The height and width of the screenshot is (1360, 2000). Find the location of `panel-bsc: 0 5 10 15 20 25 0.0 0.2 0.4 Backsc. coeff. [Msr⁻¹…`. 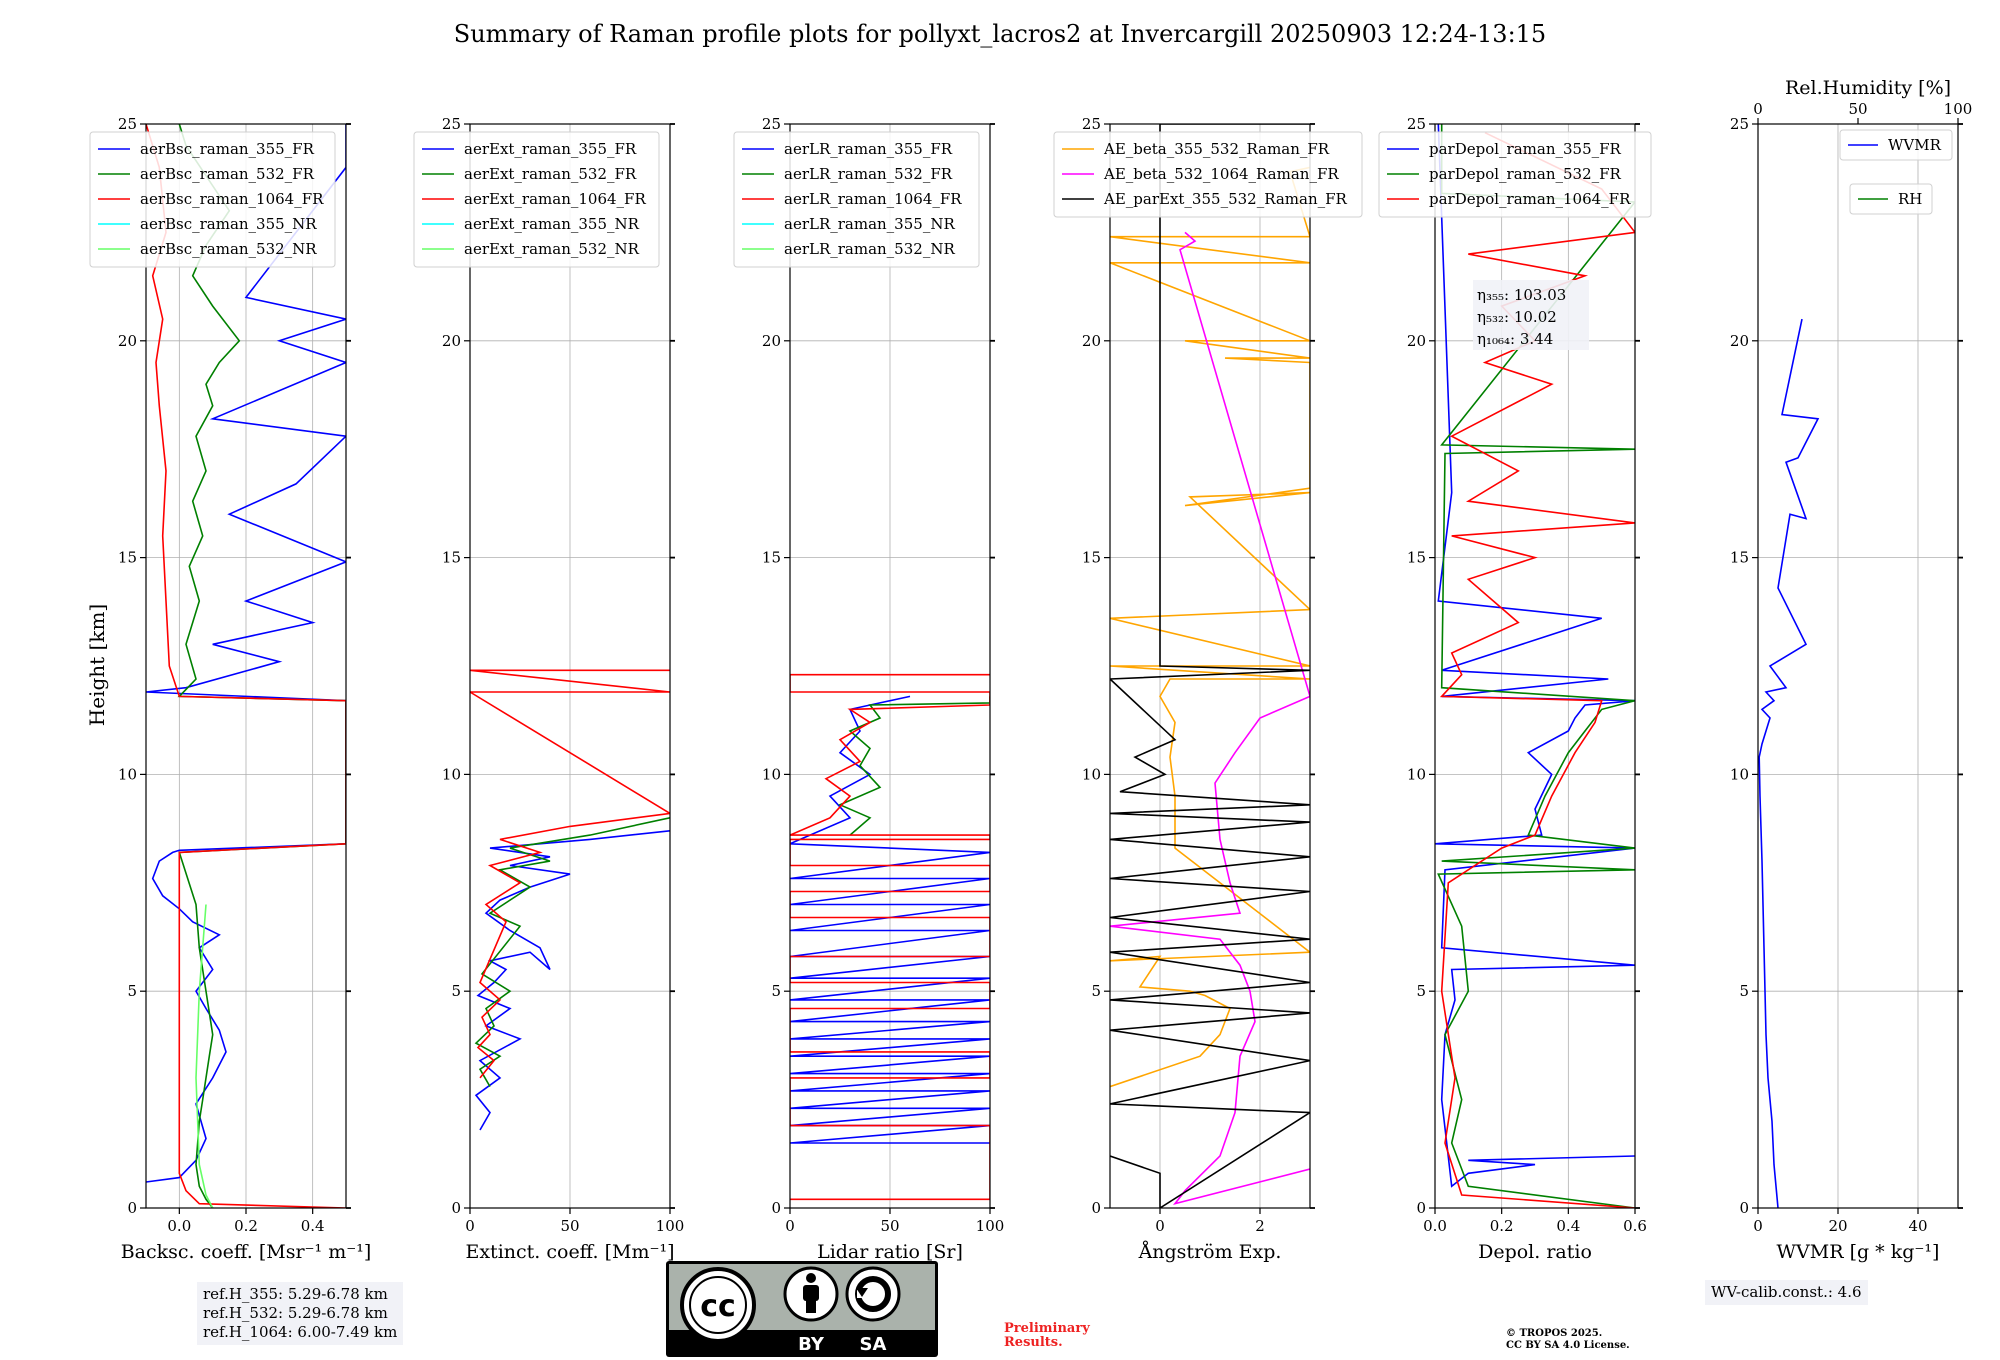

panel-bsc: 0 5 10 15 20 25 0.0 0.2 0.4 Backsc. coeff. [Msr⁻¹… is located at coordinates (230, 689).